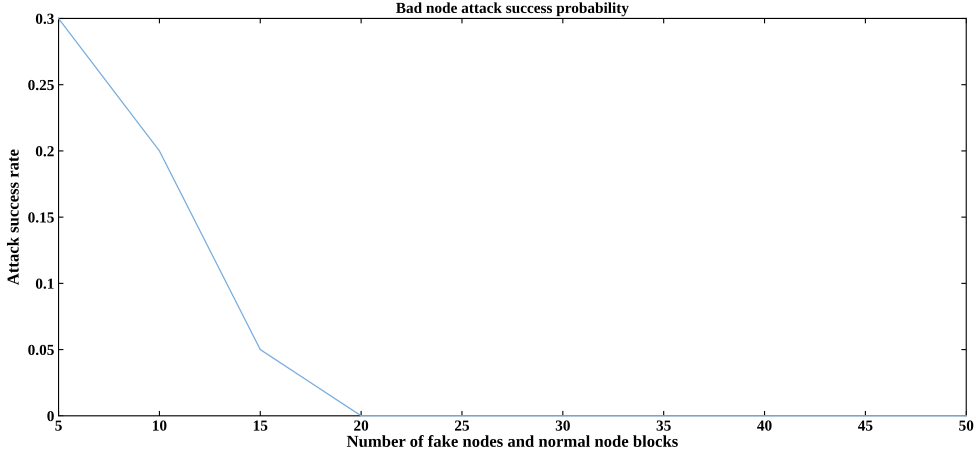 This screenshot has width=976, height=462. Describe the element at coordinates (462, 425) in the screenshot. I see `x-tick-label: 25` at that location.